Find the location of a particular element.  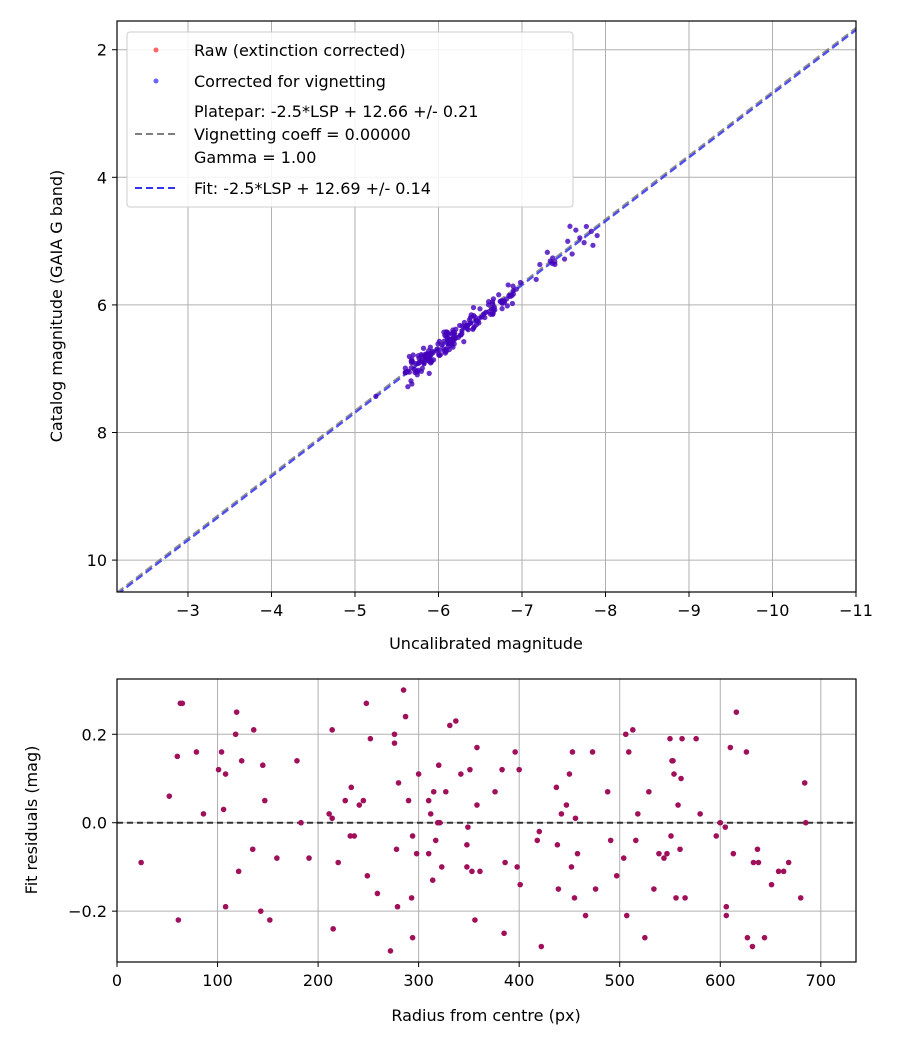

top-x-tick-label: −3 is located at coordinates (188, 610).